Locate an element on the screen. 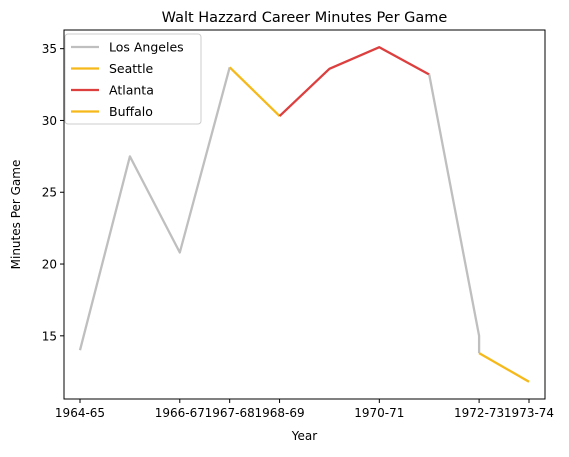  x-tick-label: 1972-73 is located at coordinates (479, 413).